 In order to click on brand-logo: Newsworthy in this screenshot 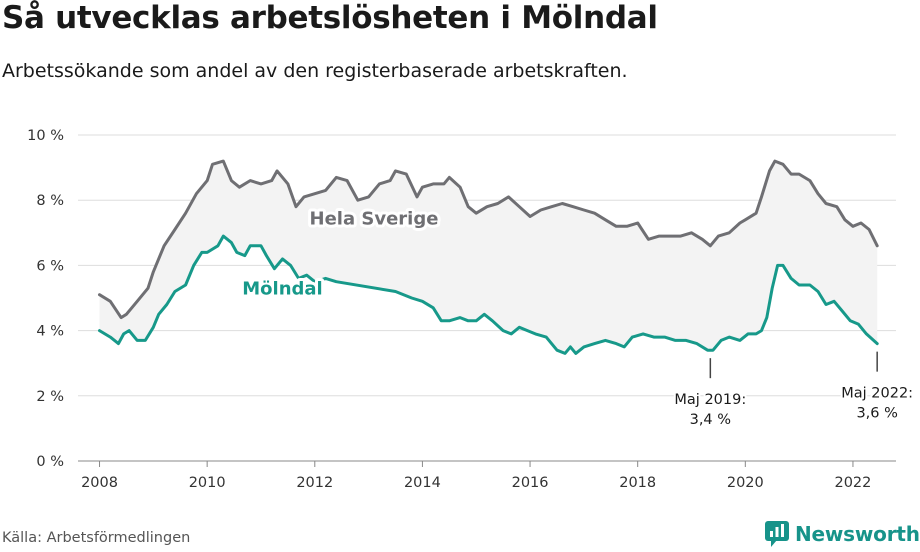, I will do `click(842, 534)`.